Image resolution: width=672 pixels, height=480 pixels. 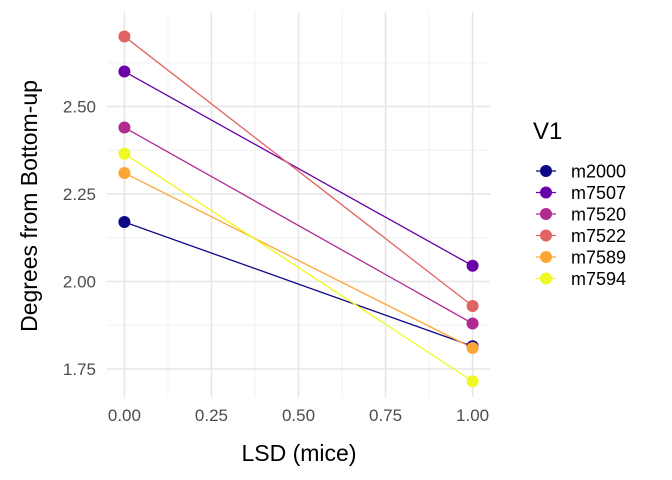 What do you see at coordinates (598, 279) in the screenshot?
I see `legend-label: m7594` at bounding box center [598, 279].